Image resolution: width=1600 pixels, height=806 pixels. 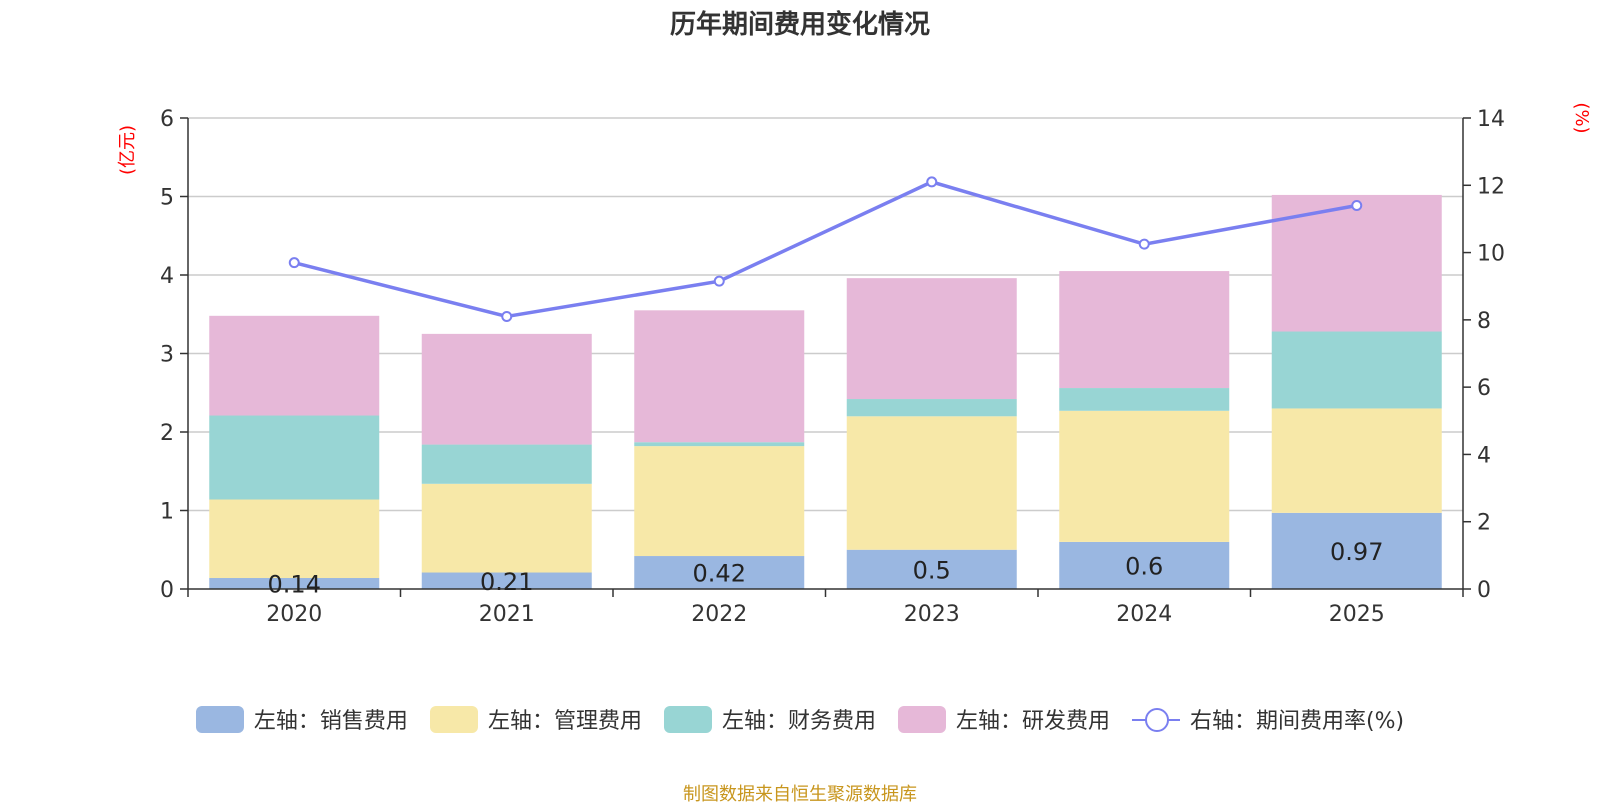 I want to click on bar-segment-1-2020, so click(x=294, y=539).